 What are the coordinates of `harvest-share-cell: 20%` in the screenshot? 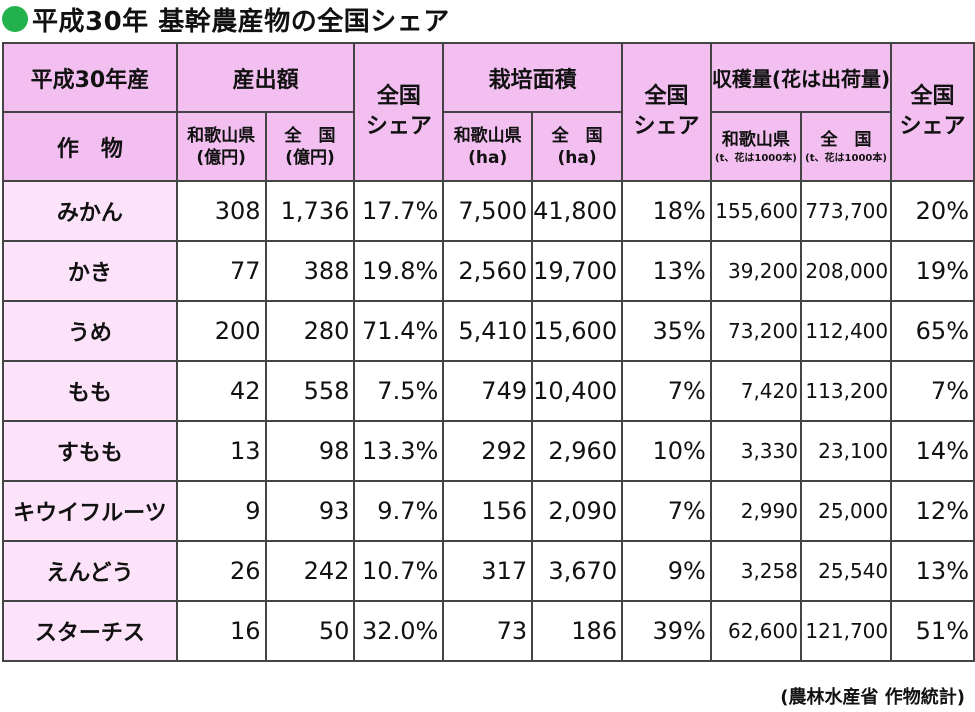 It's located at (932, 211).